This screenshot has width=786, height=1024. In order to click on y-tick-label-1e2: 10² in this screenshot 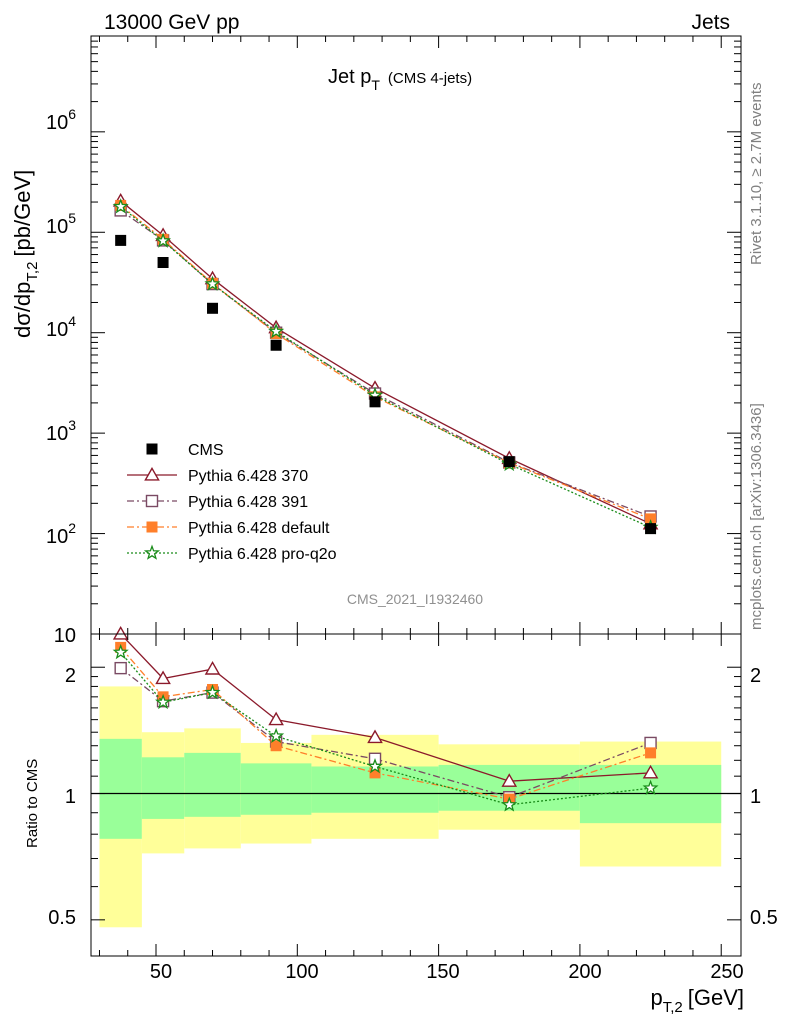, I will do `click(61, 534)`.